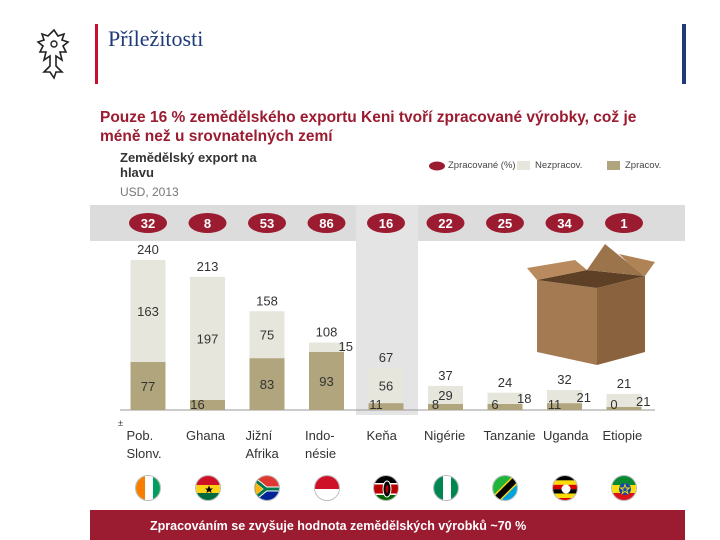 The width and height of the screenshot is (720, 540). What do you see at coordinates (208, 266) in the screenshot?
I see `bar-total-label-1: 213` at bounding box center [208, 266].